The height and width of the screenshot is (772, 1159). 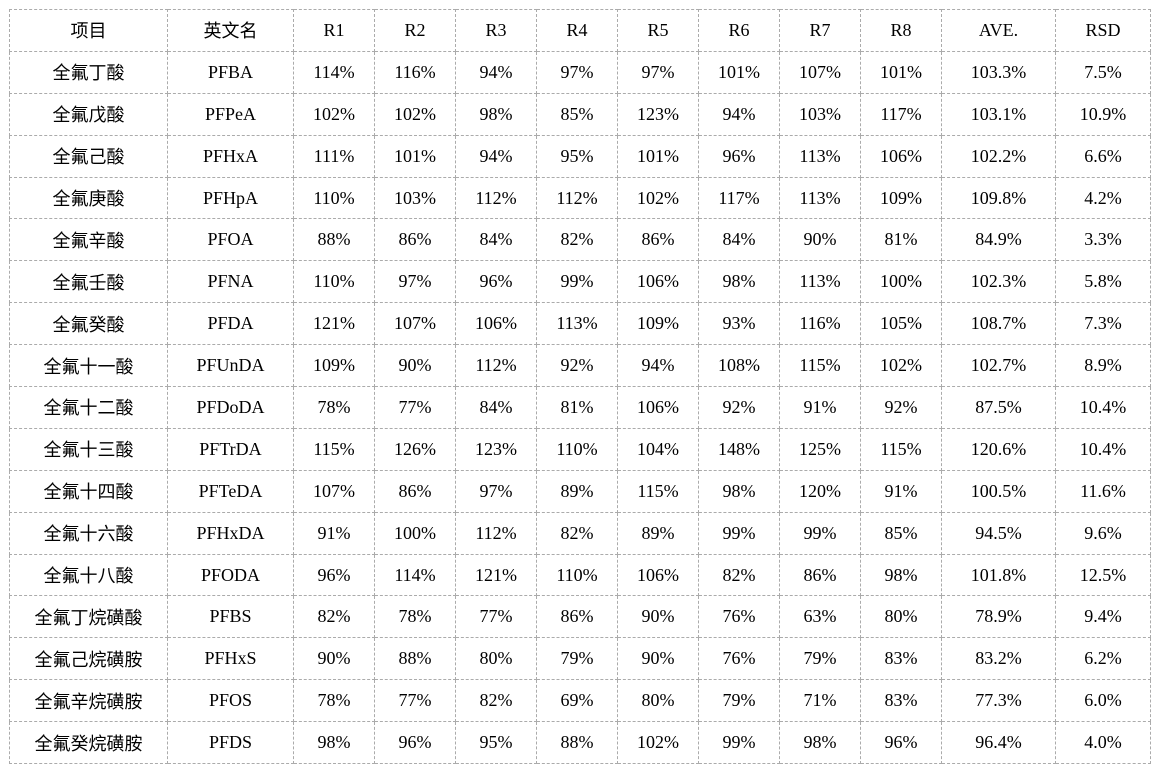 What do you see at coordinates (998, 324) in the screenshot?
I see `value-cell: 108.7%` at bounding box center [998, 324].